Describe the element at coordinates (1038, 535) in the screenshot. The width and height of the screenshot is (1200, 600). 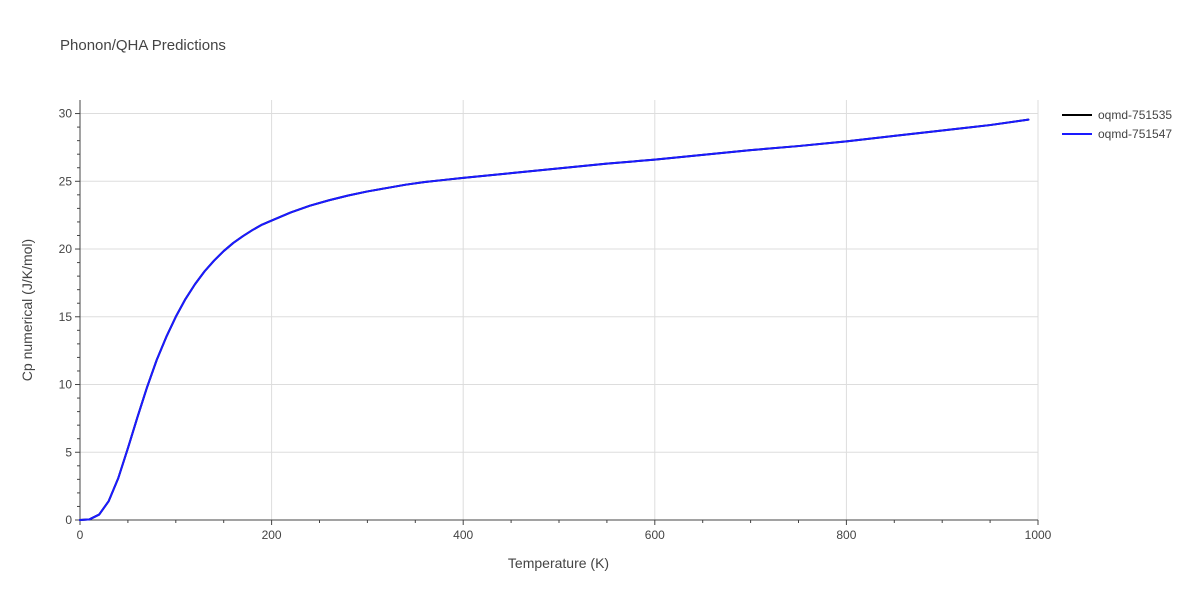
I see `x-tick-label: 1000` at that location.